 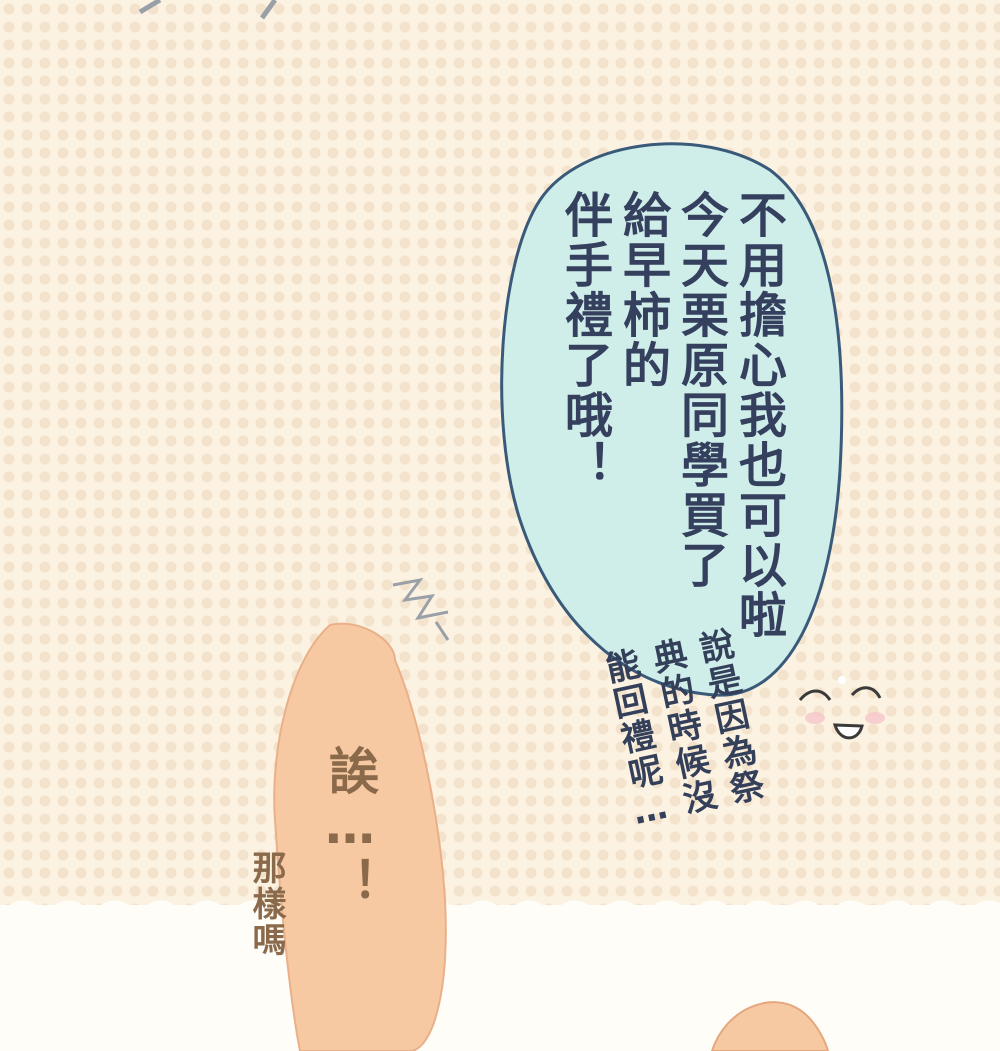 What do you see at coordinates (642, 290) in the screenshot?
I see `bubble-line-3: 給早柿的` at bounding box center [642, 290].